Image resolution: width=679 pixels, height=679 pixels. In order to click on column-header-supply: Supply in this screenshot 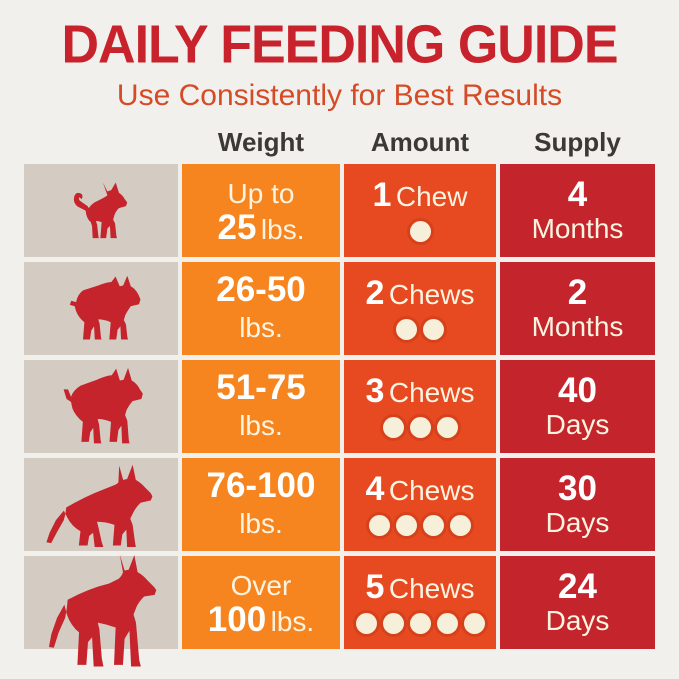, I will do `click(577, 141)`.